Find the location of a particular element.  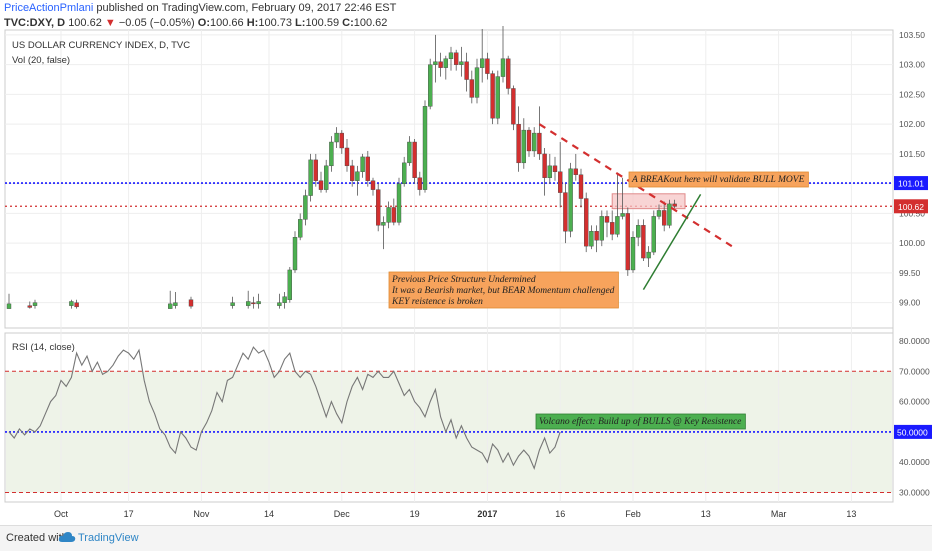

price-tick-label: 99.50 is located at coordinates (910, 273).